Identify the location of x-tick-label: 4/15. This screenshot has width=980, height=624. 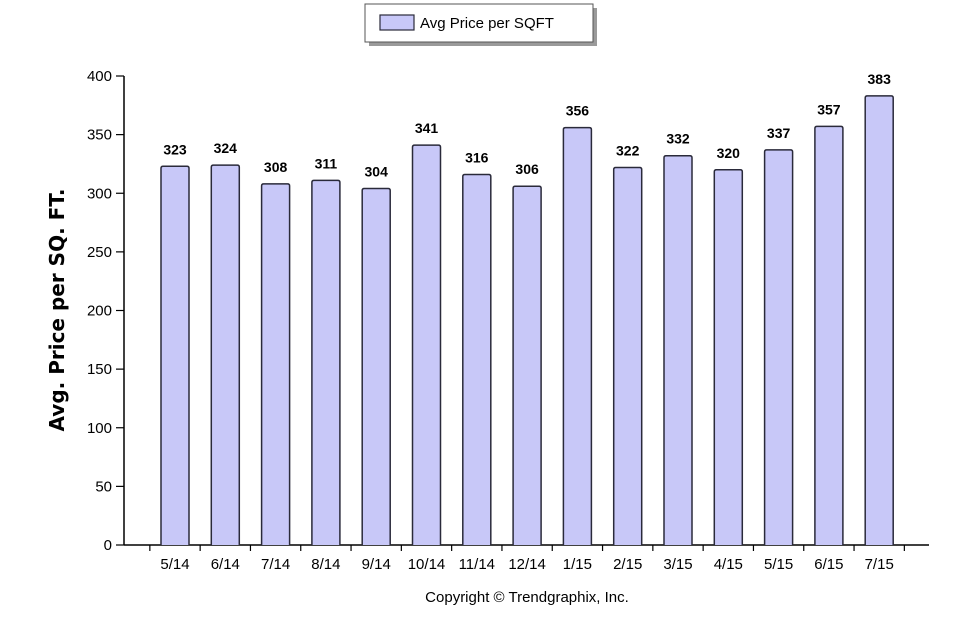
(728, 564).